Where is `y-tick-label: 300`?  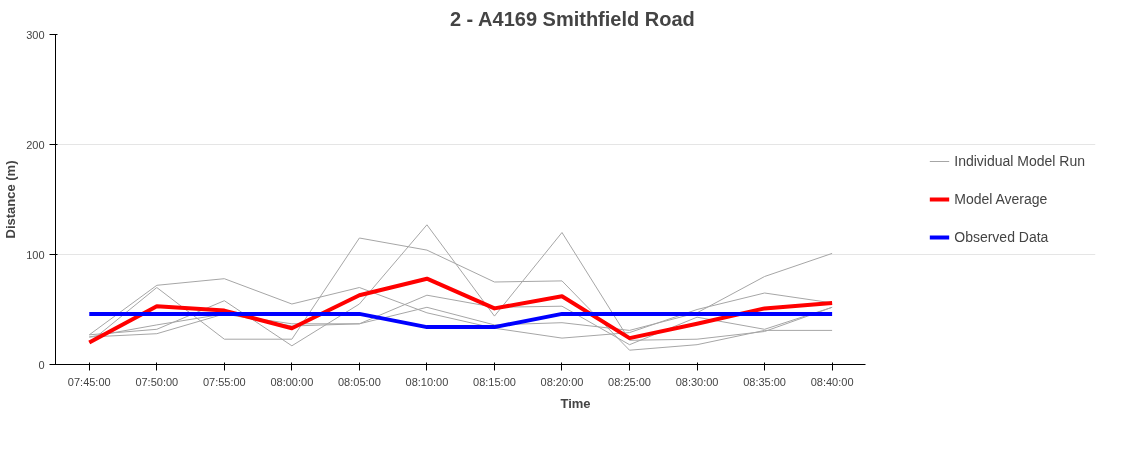 y-tick-label: 300 is located at coordinates (35, 34).